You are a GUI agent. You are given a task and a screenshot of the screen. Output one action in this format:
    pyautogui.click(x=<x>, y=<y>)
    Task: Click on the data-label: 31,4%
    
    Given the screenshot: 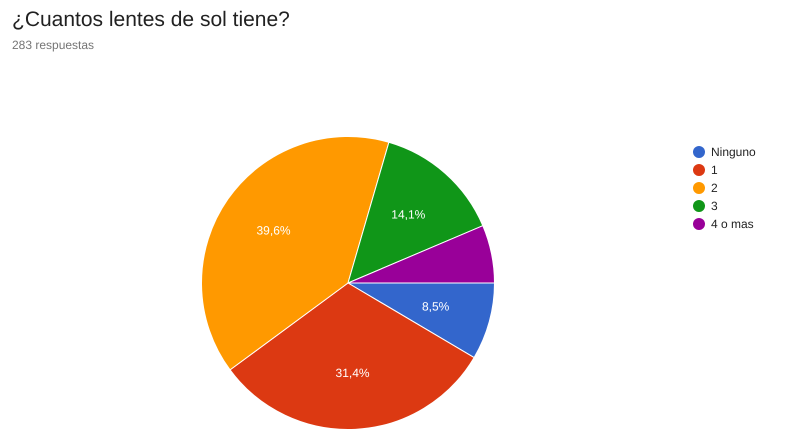 What is the action you would take?
    pyautogui.click(x=353, y=373)
    